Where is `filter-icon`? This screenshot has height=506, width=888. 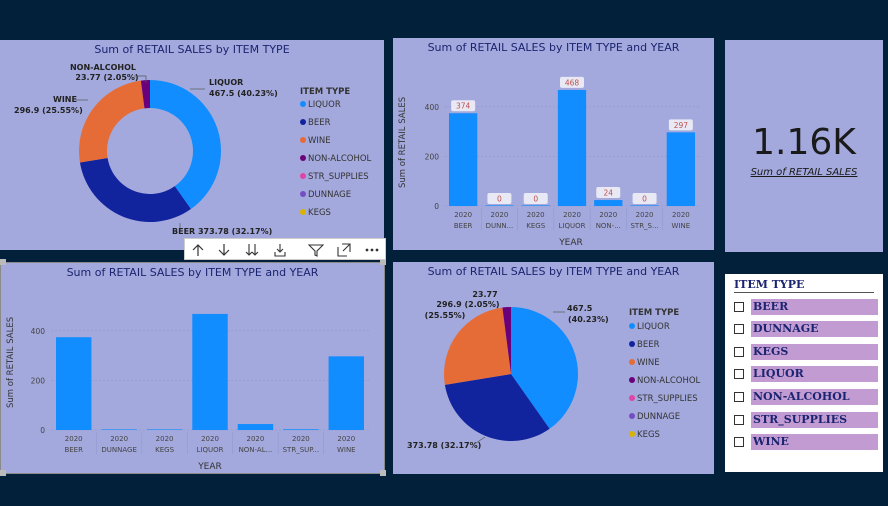
filter-icon is located at coordinates (316, 250).